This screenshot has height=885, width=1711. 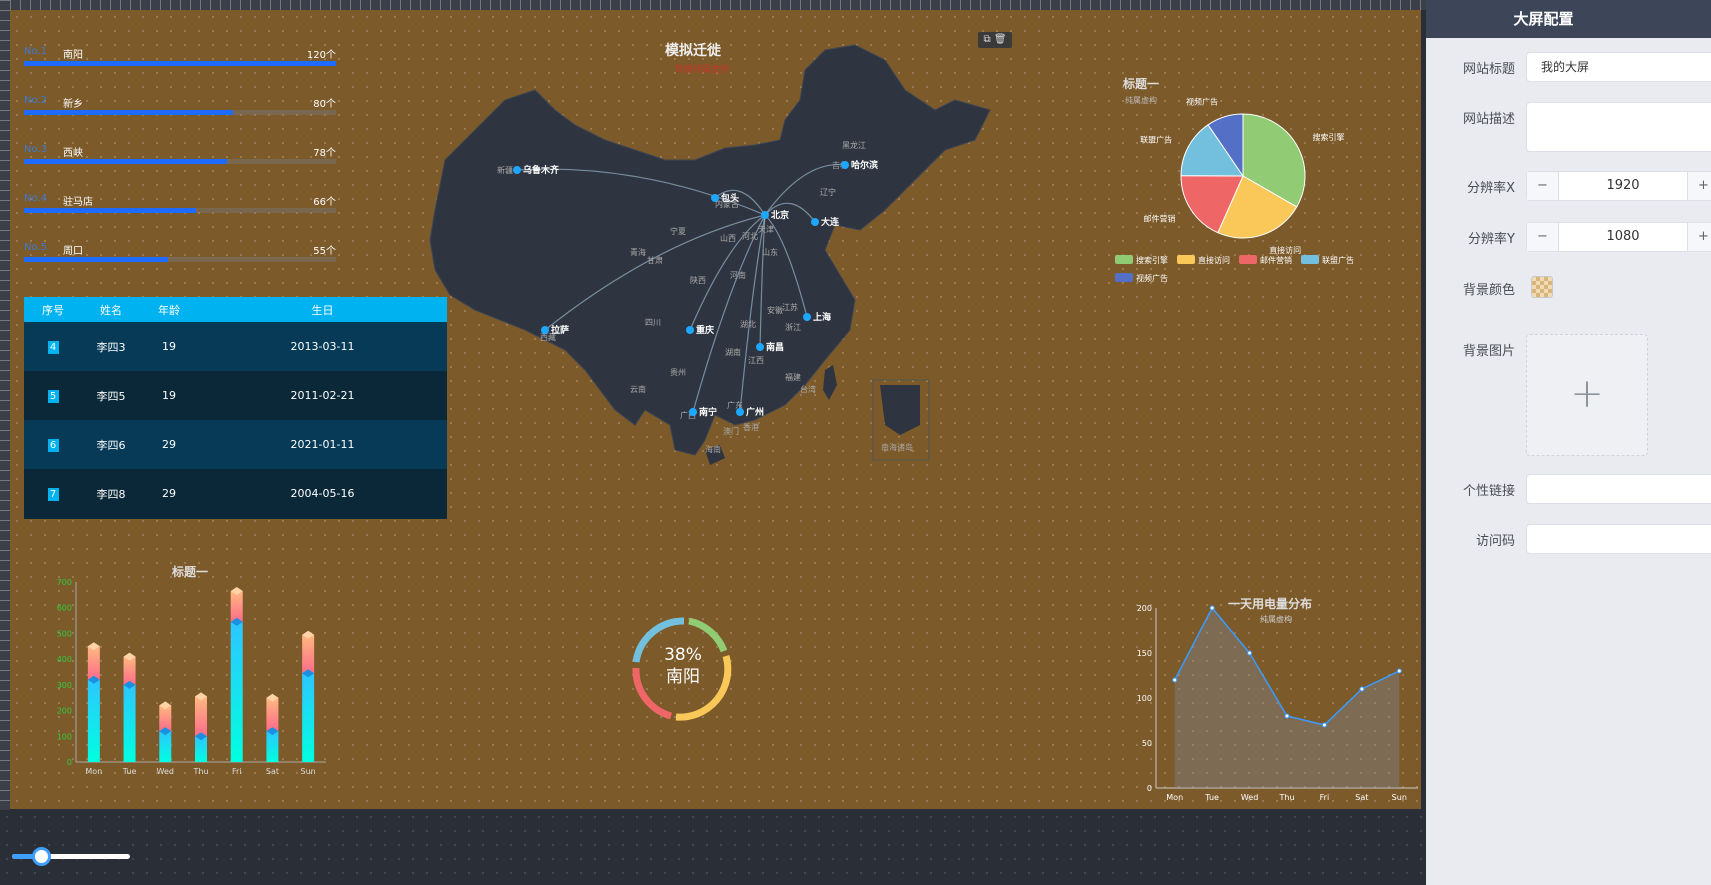 I want to click on res-y-stepper: − 1080 +, so click(x=1618, y=237).